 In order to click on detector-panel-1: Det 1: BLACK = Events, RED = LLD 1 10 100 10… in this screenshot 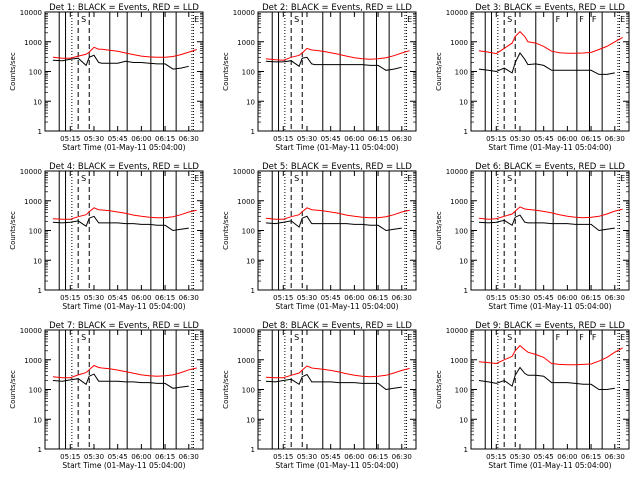, I will do `click(106, 77)`.